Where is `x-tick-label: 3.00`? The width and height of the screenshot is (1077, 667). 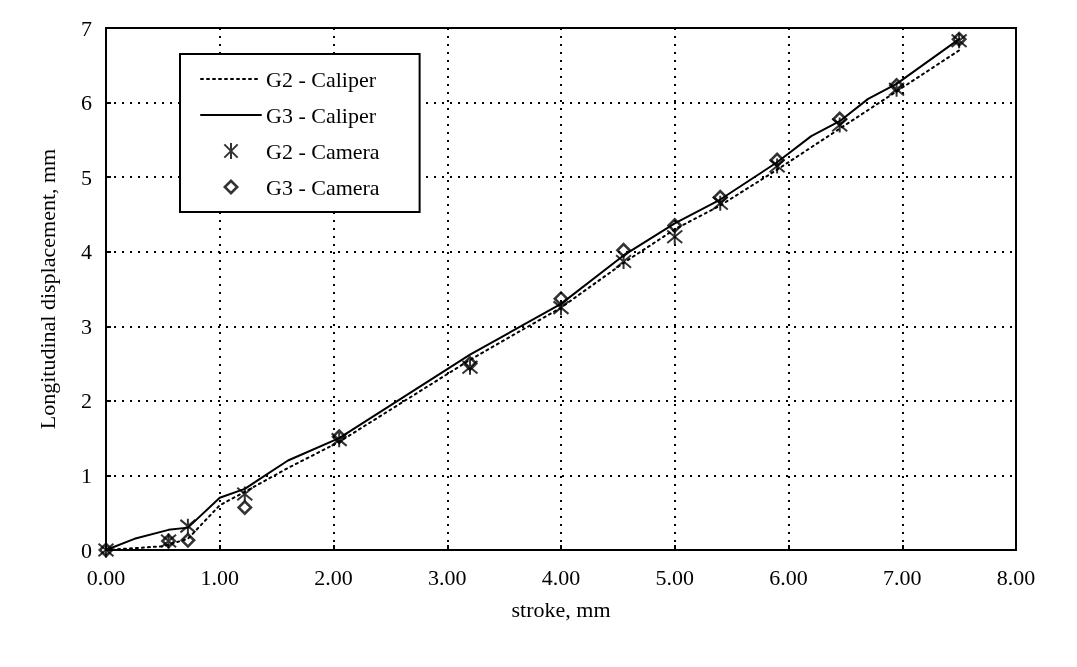 x-tick-label: 3.00 is located at coordinates (447, 577).